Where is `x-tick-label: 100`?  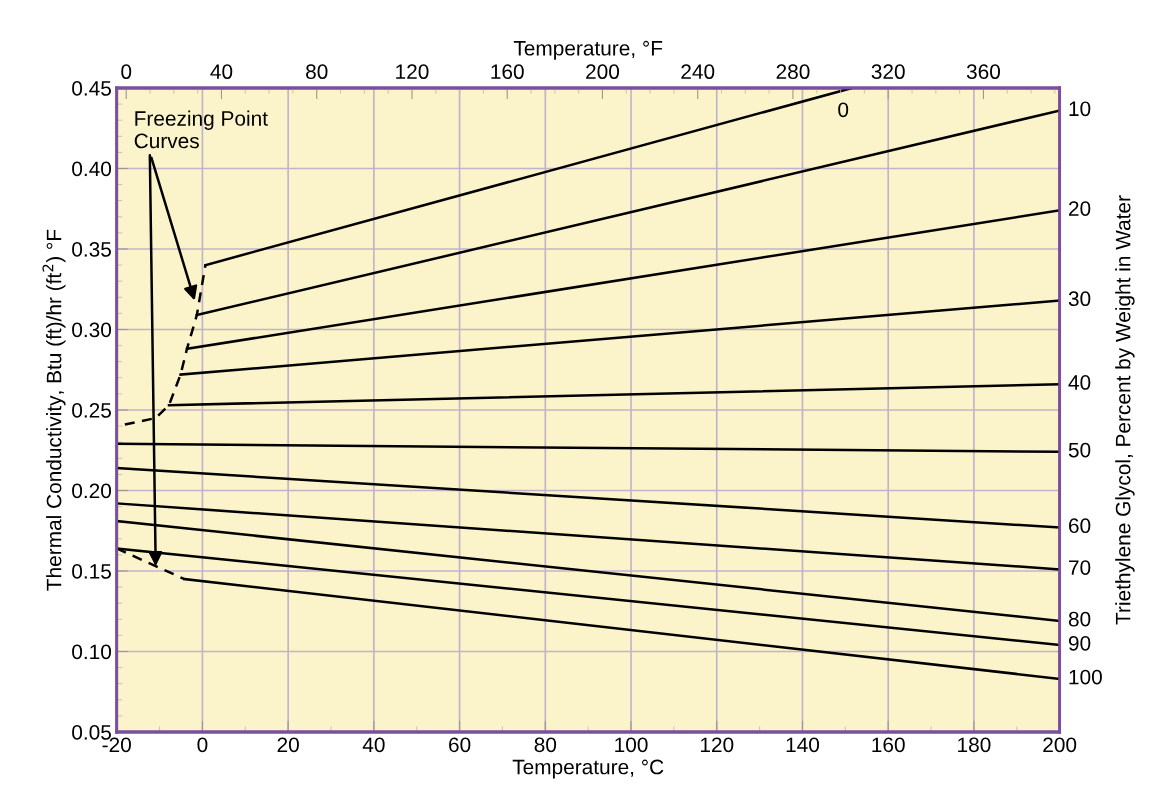
x-tick-label: 100 is located at coordinates (631, 745).